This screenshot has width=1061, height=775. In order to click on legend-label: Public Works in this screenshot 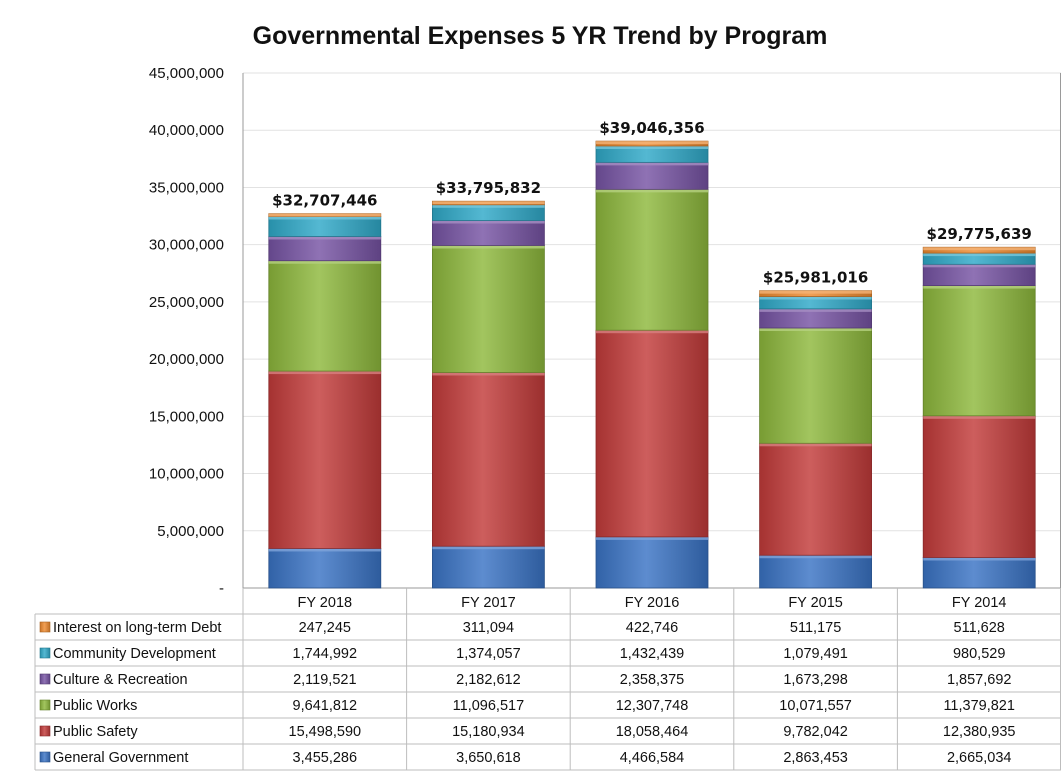, I will do `click(95, 706)`.